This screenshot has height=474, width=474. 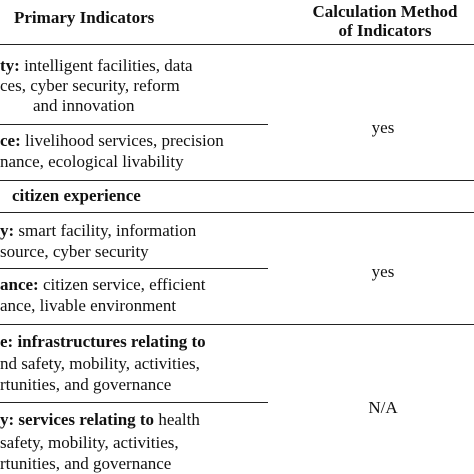 I want to click on cell-line: and innovation, so click(x=84, y=105).